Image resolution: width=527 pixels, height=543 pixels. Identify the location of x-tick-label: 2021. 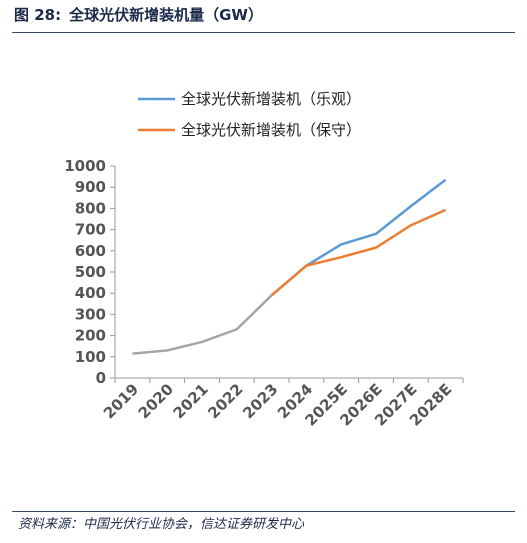
(191, 401).